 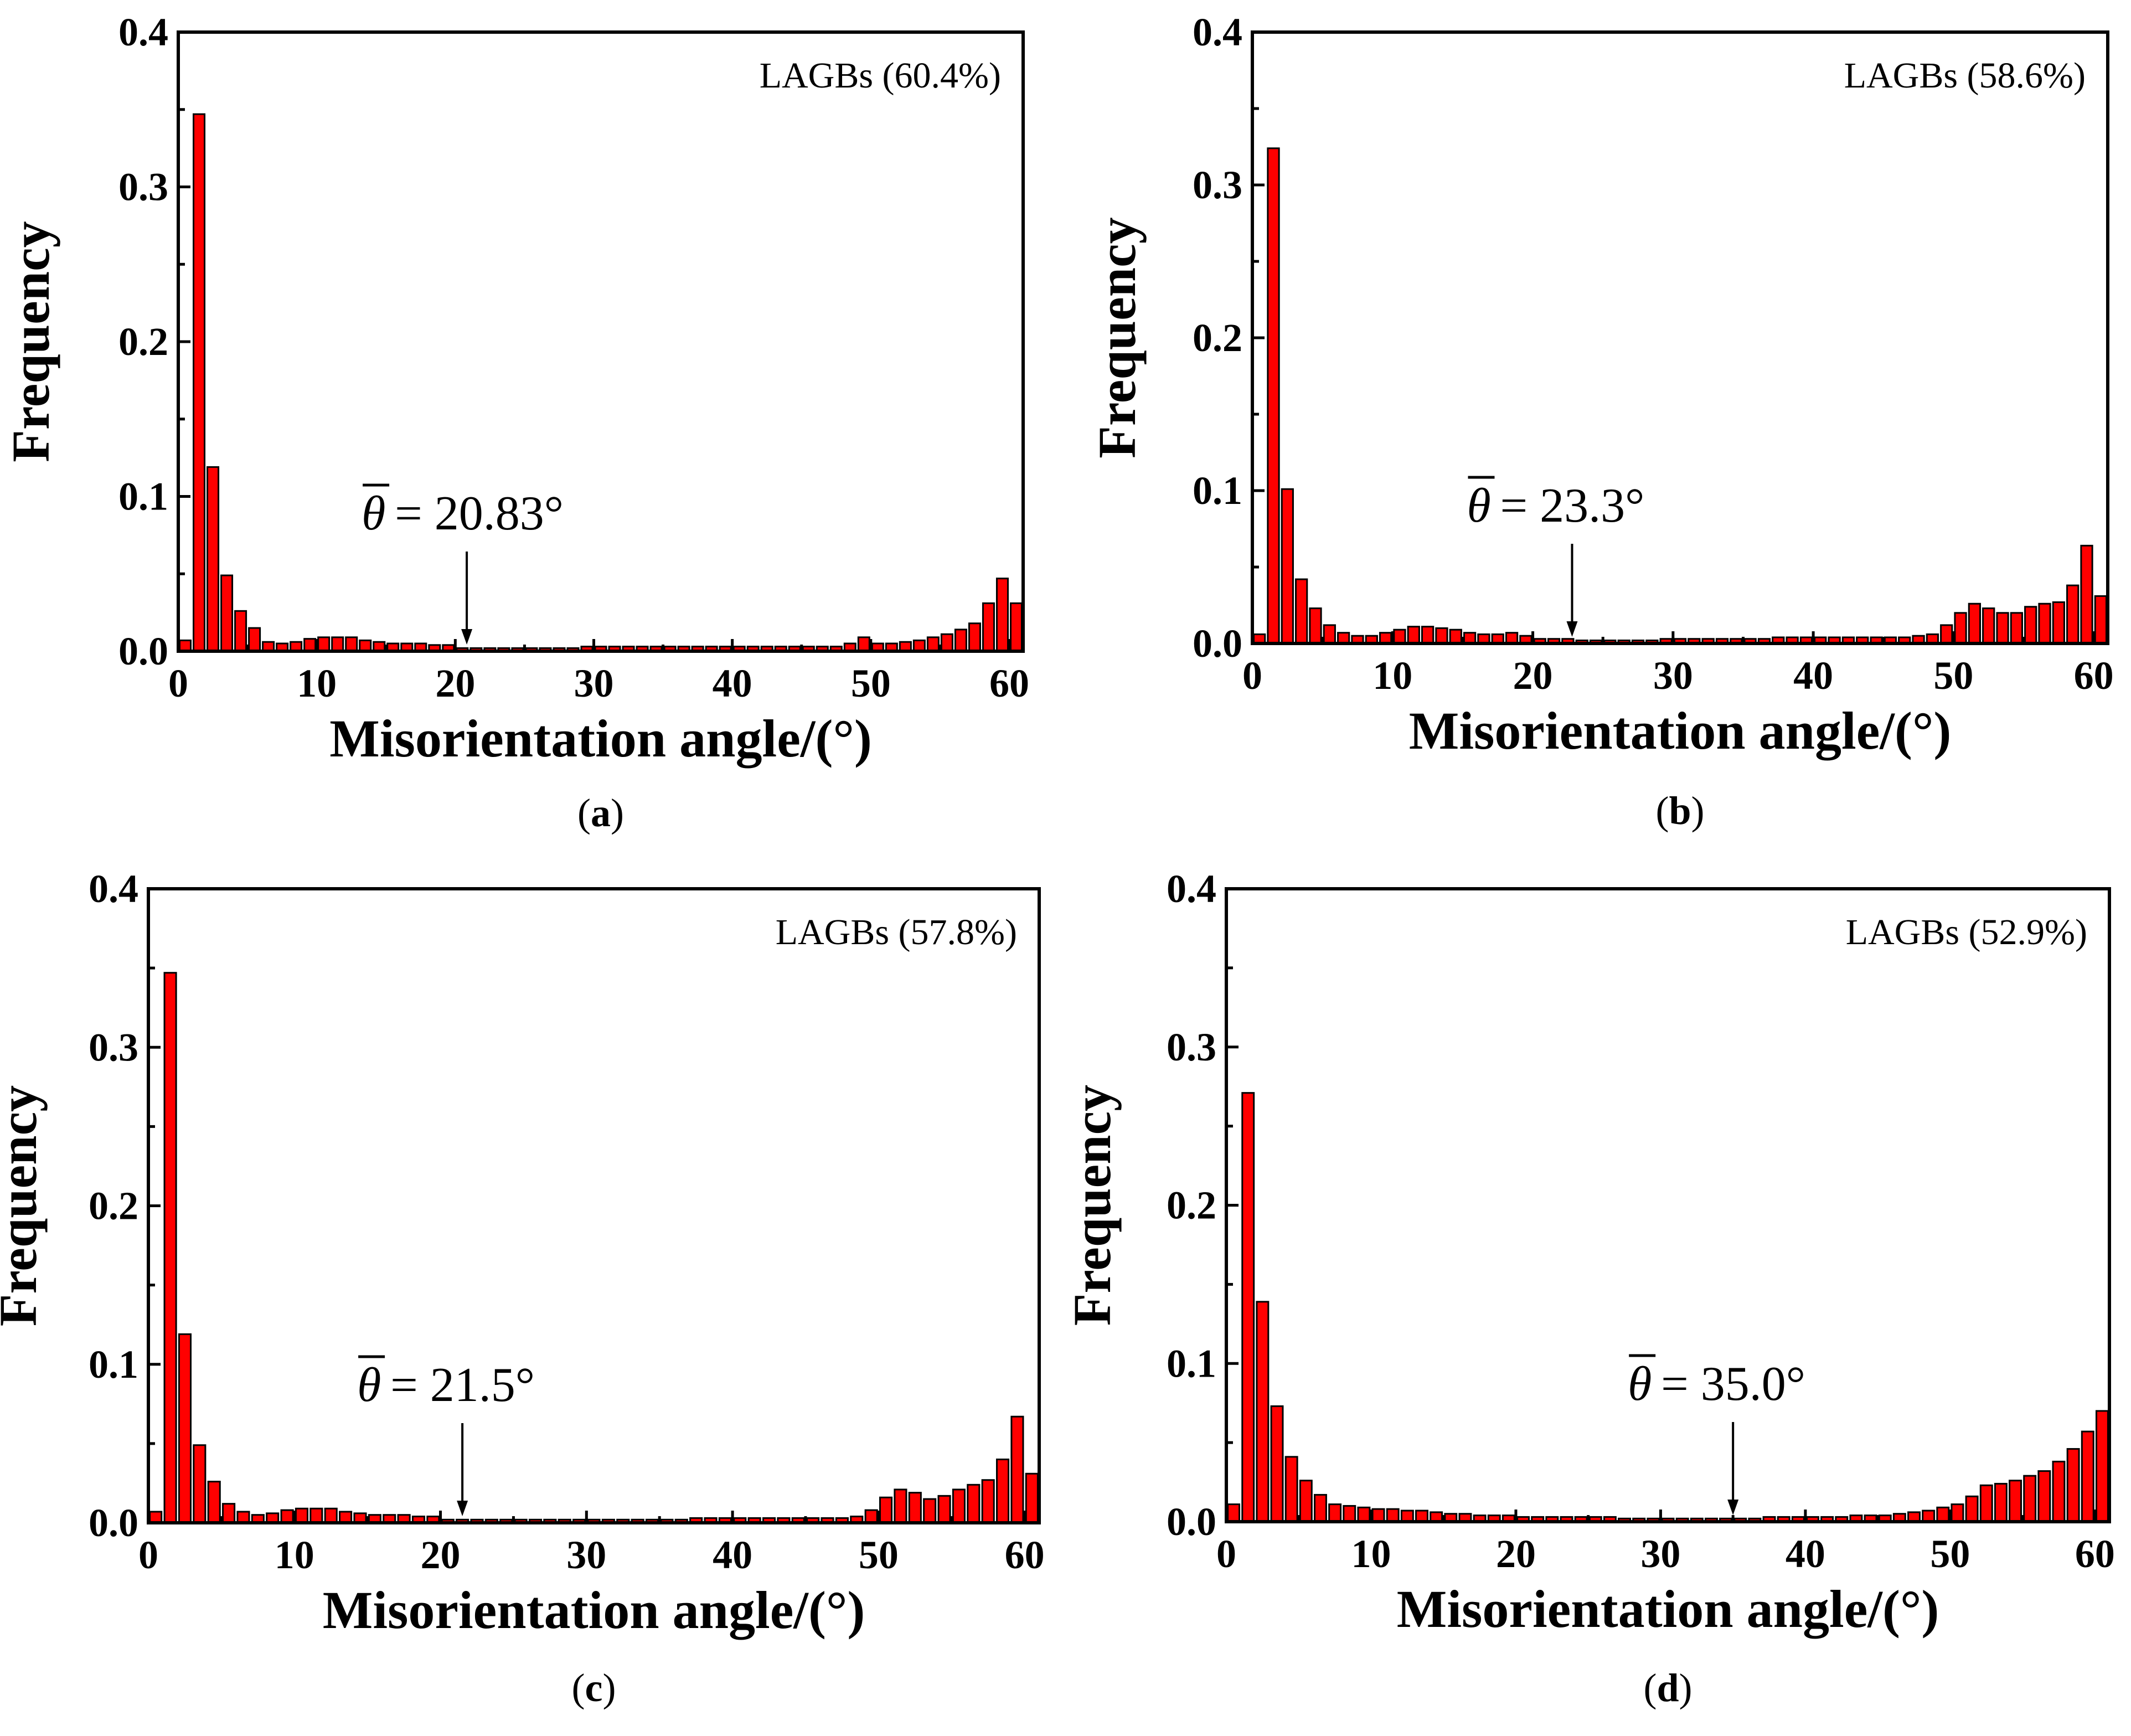 I want to click on x-tick-label: 30, so click(x=1673, y=675).